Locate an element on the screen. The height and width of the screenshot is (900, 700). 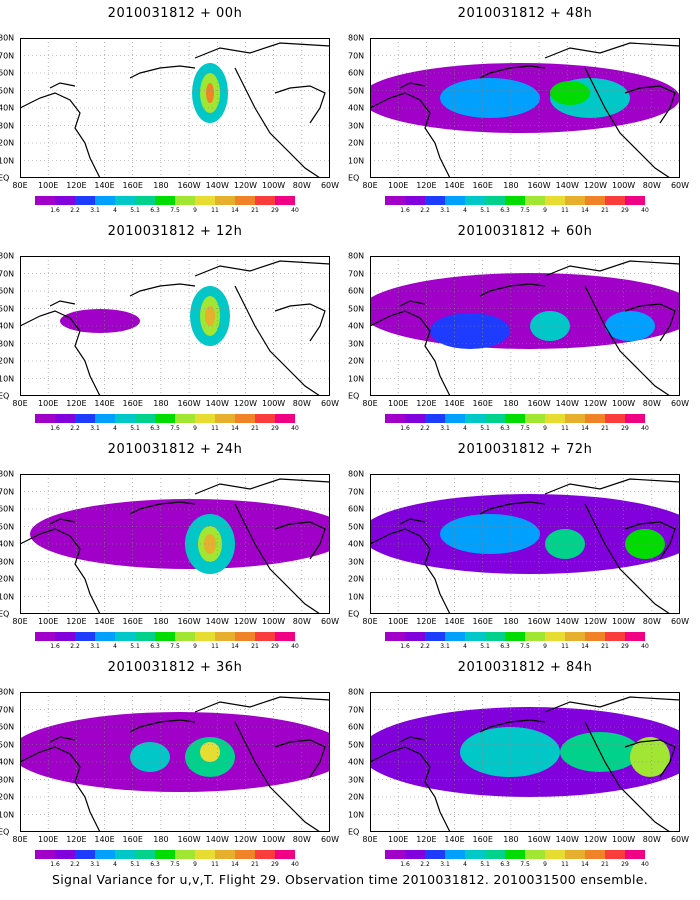
colorbar-label: 40 is located at coordinates (645, 646).